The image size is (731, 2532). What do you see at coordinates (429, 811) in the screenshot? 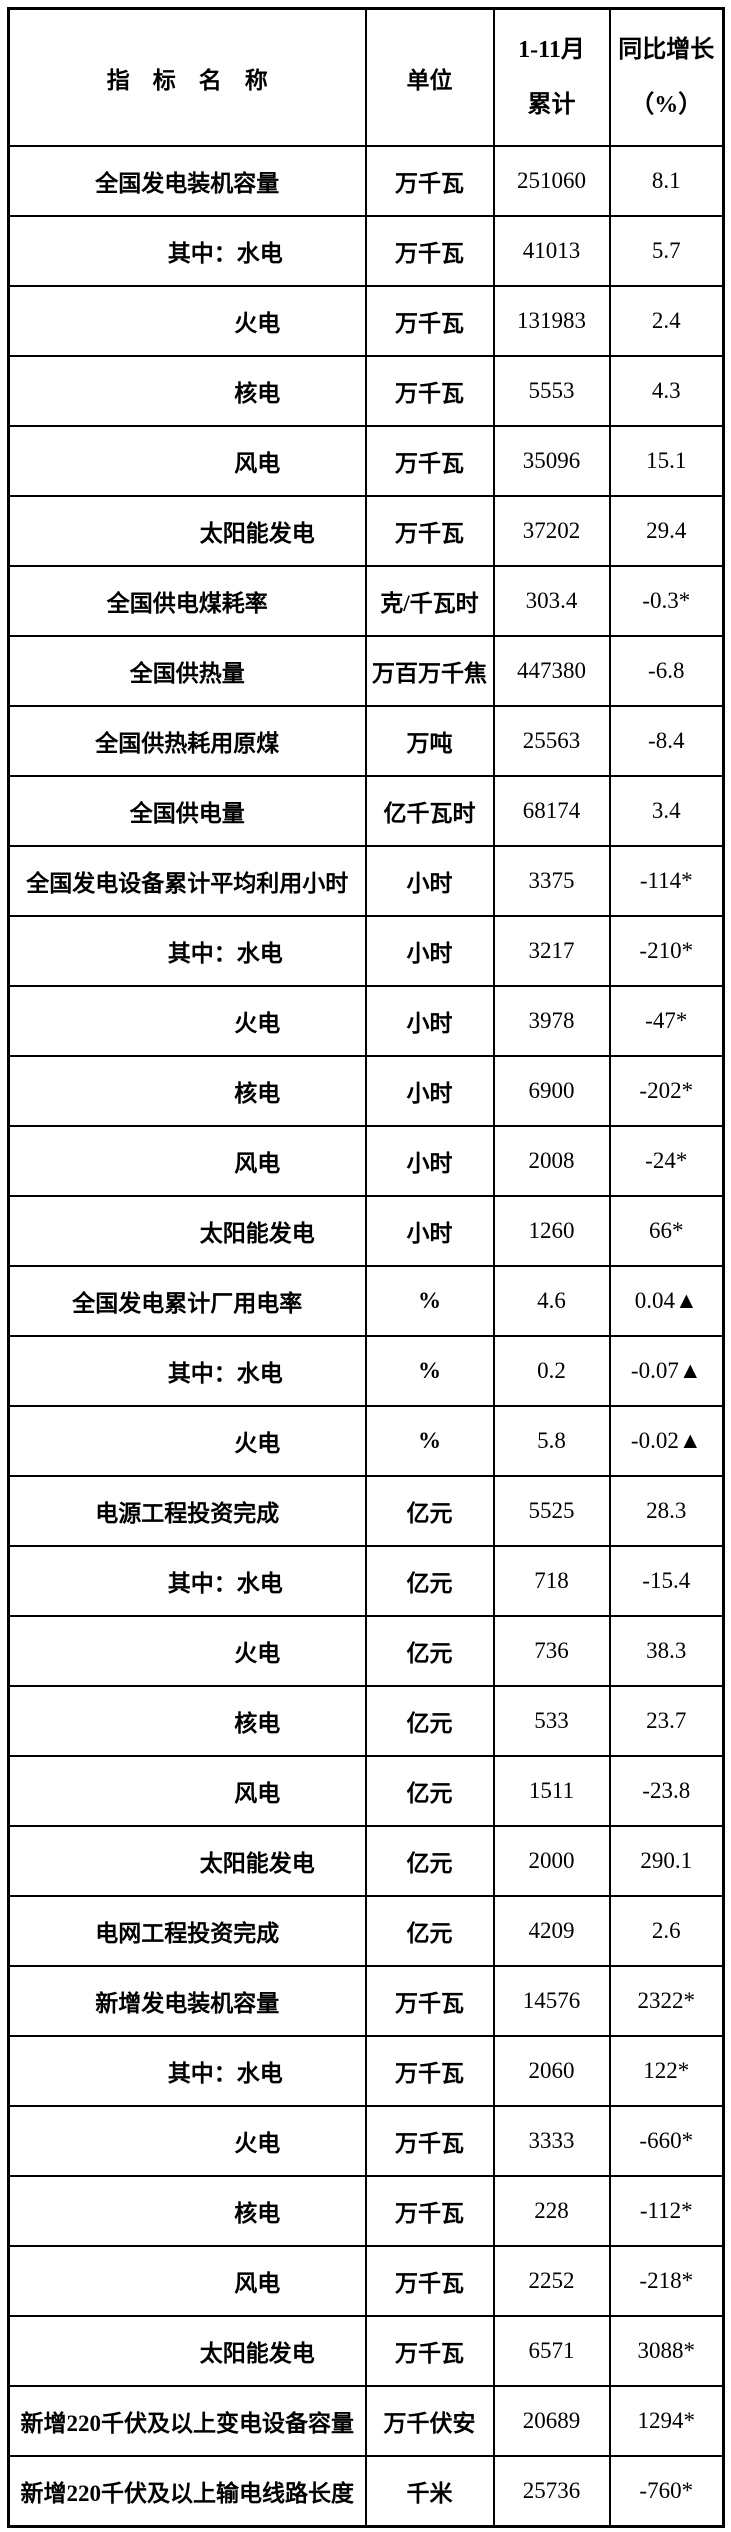
I see `unit-cell: 亿千瓦时` at bounding box center [429, 811].